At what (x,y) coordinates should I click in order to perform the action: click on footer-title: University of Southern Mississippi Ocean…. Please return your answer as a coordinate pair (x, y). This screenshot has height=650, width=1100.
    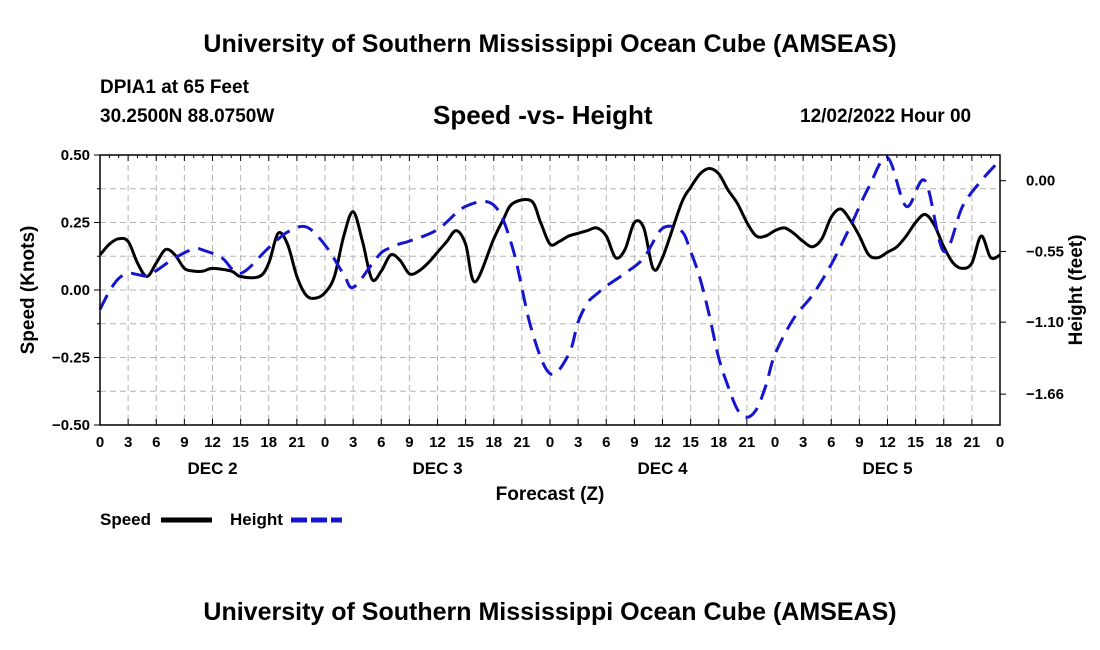
    Looking at the image, I should click on (550, 612).